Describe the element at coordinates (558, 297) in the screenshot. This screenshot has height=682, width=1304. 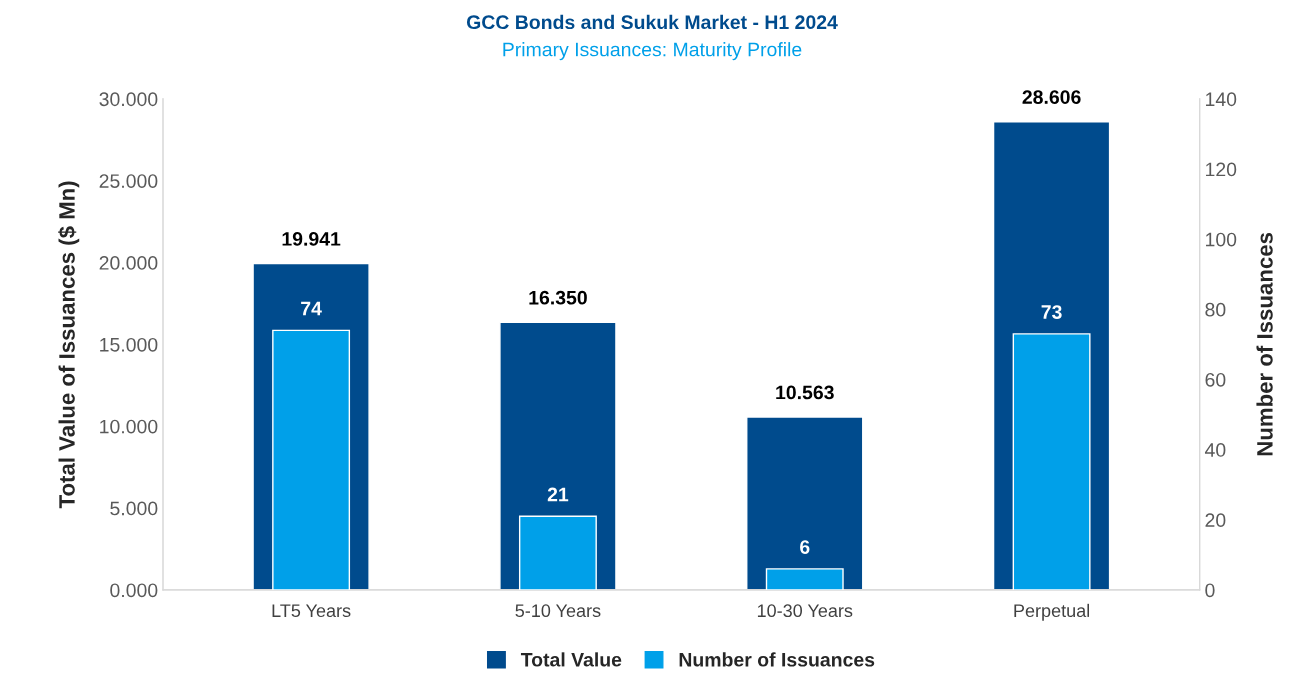
I see `data-label: 16.350` at that location.